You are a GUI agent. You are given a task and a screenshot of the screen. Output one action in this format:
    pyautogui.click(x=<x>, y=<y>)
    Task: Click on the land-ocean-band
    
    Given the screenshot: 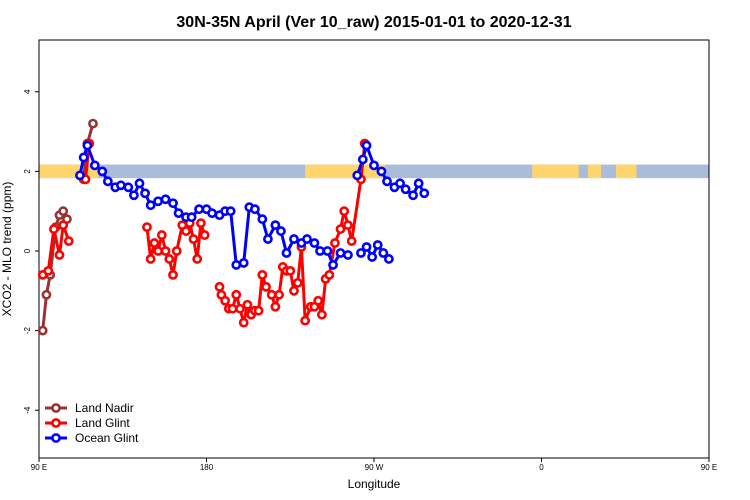 What is the action you would take?
    pyautogui.click(x=374, y=171)
    